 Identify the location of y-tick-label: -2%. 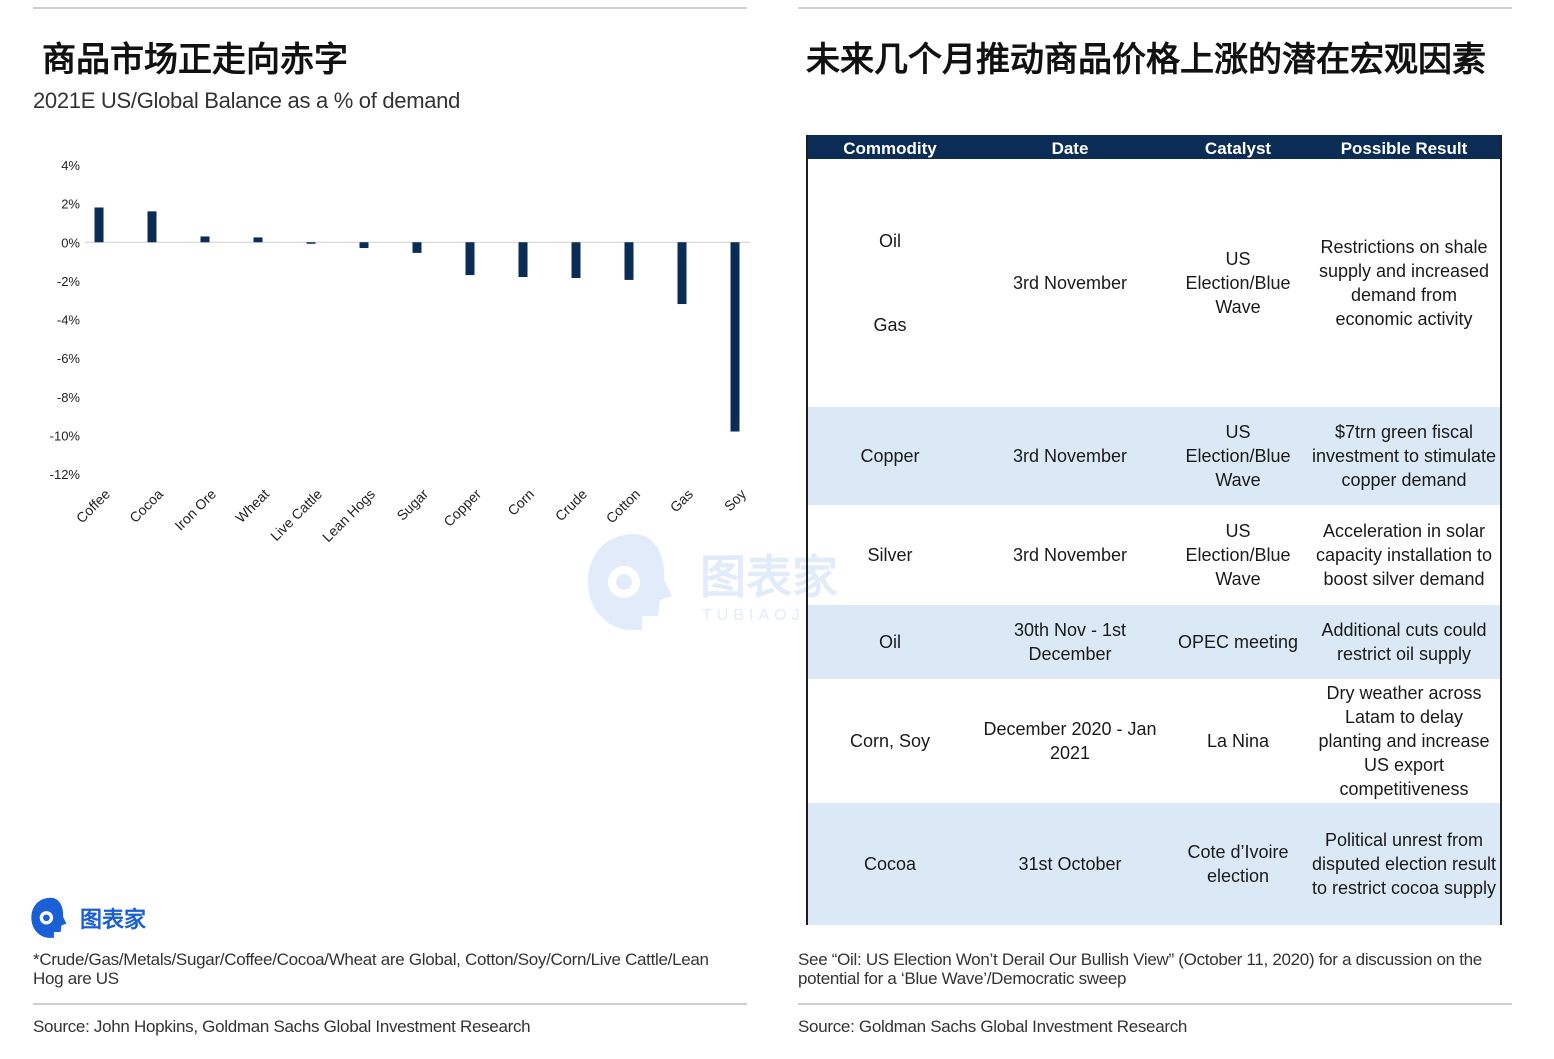
(69, 281).